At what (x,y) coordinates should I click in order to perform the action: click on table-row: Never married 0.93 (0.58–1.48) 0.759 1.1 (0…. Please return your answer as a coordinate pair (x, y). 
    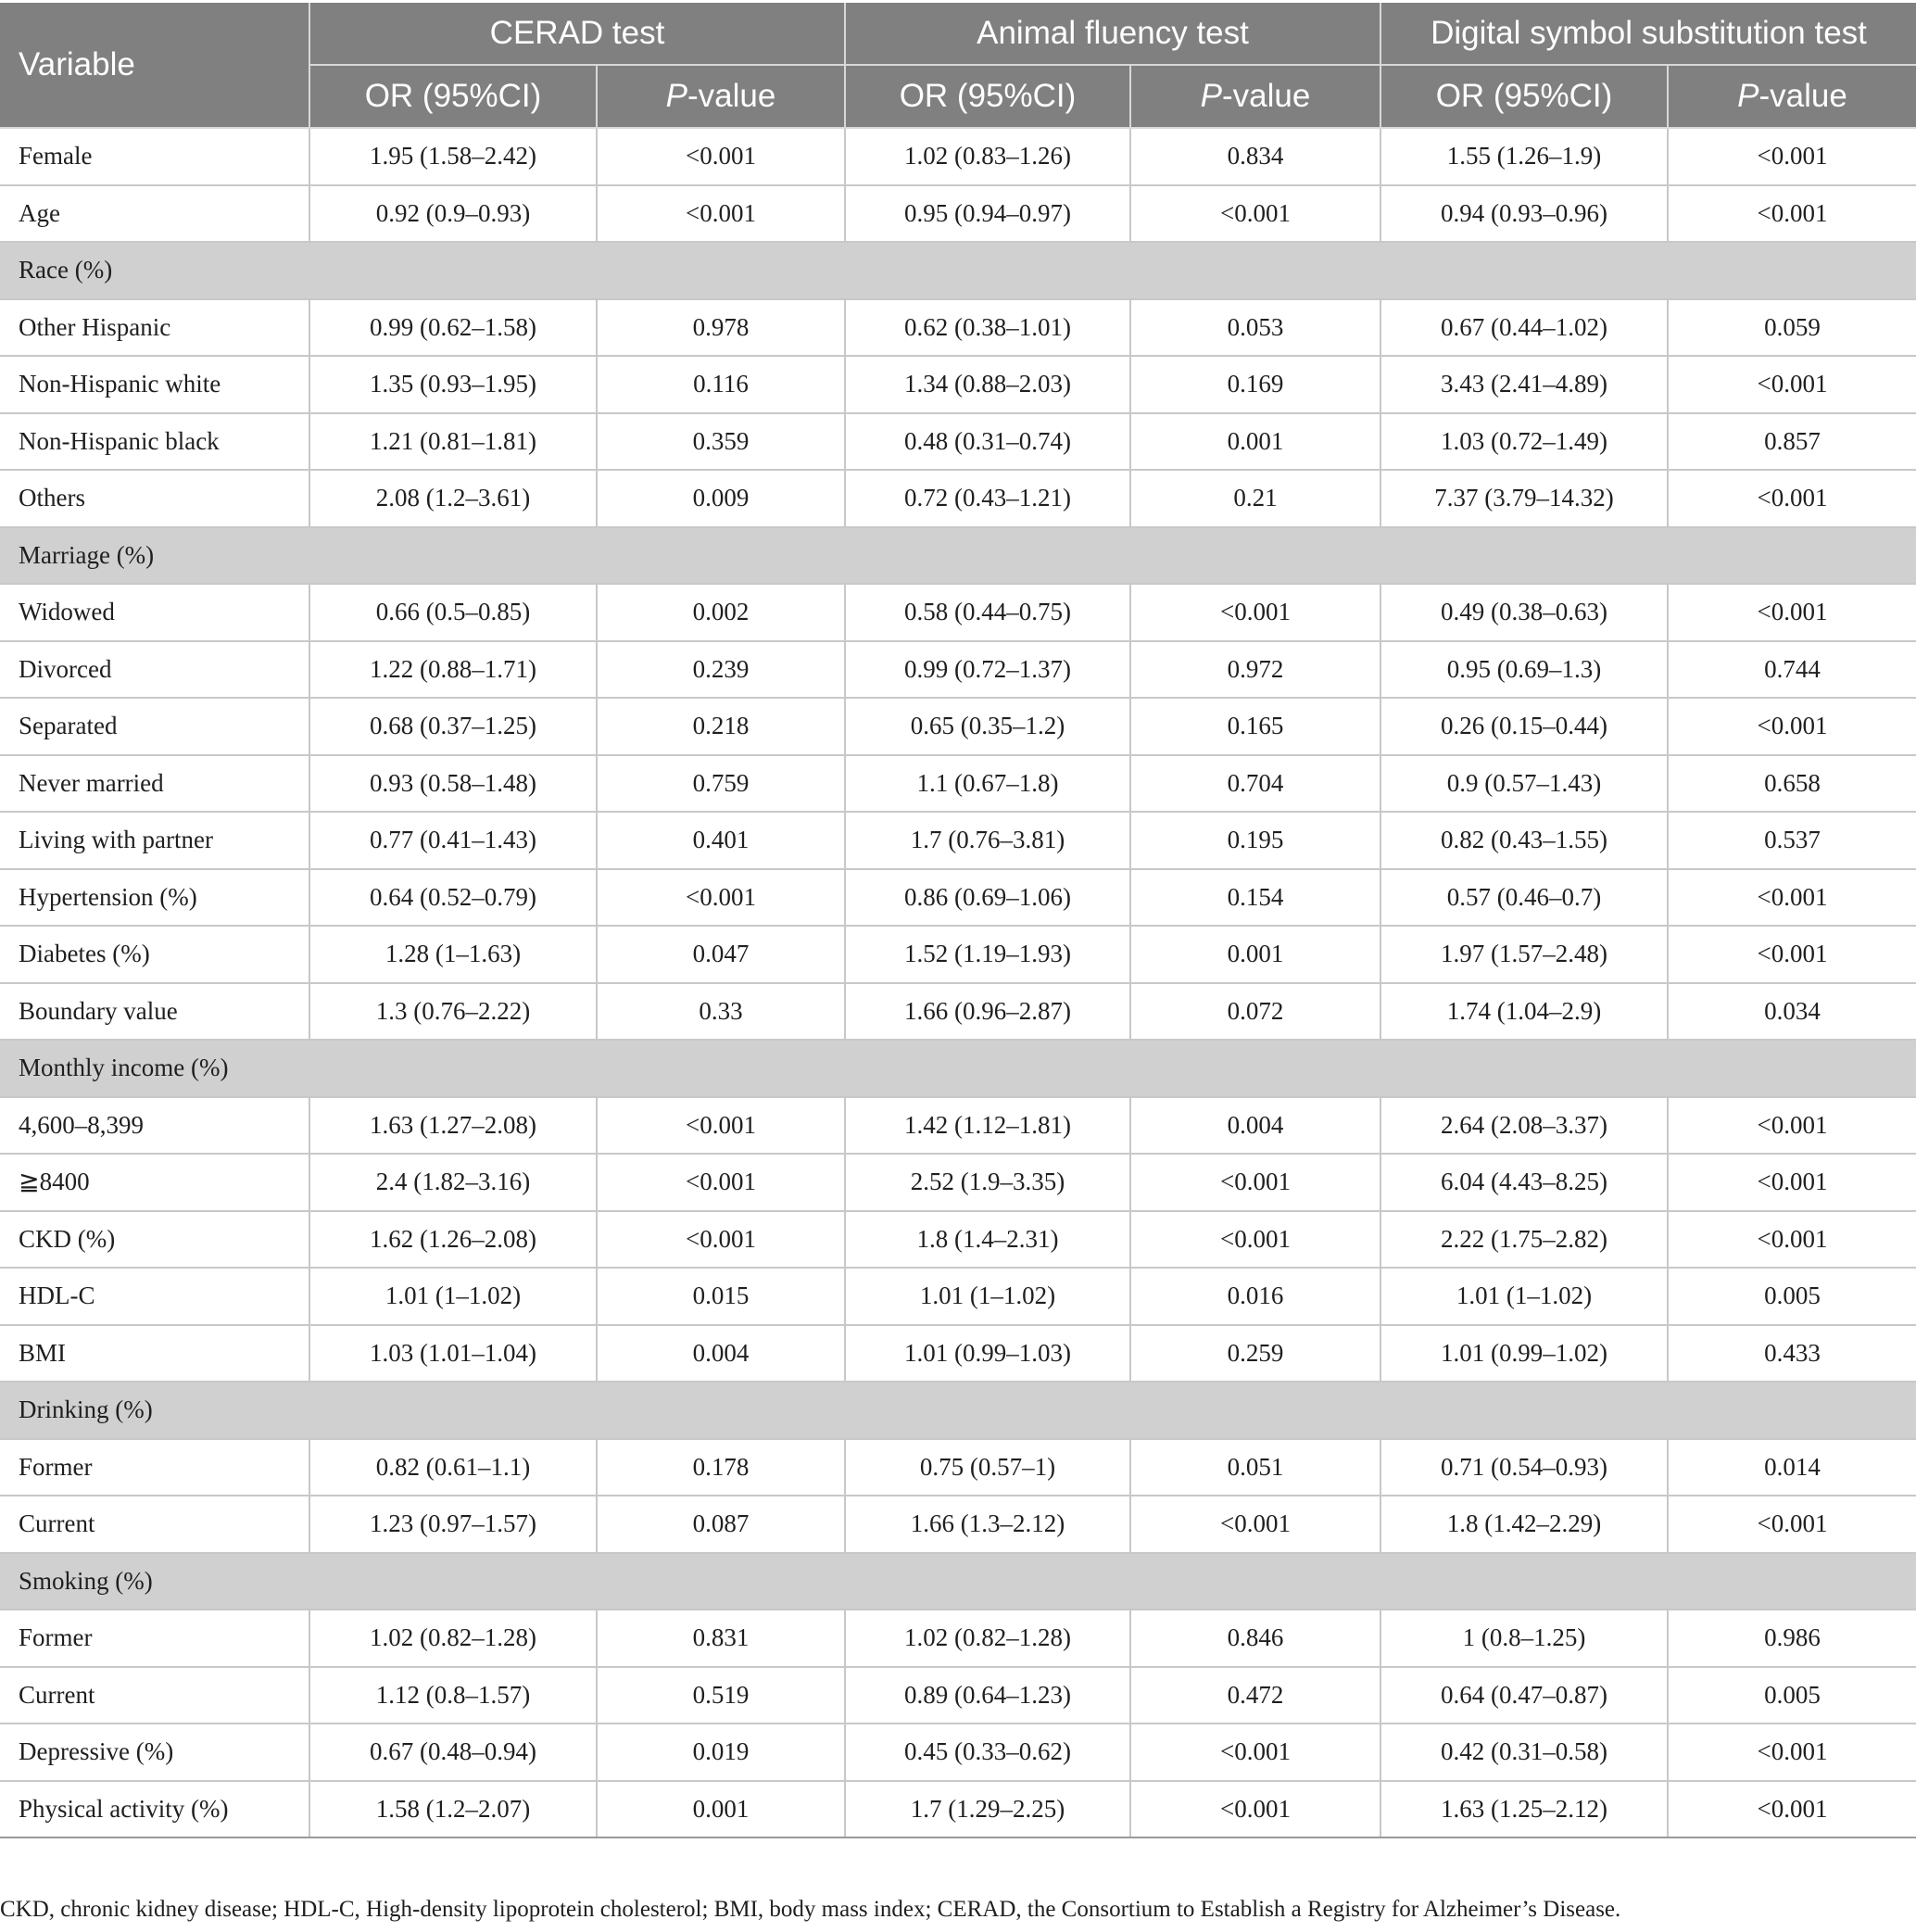
    Looking at the image, I should click on (958, 783).